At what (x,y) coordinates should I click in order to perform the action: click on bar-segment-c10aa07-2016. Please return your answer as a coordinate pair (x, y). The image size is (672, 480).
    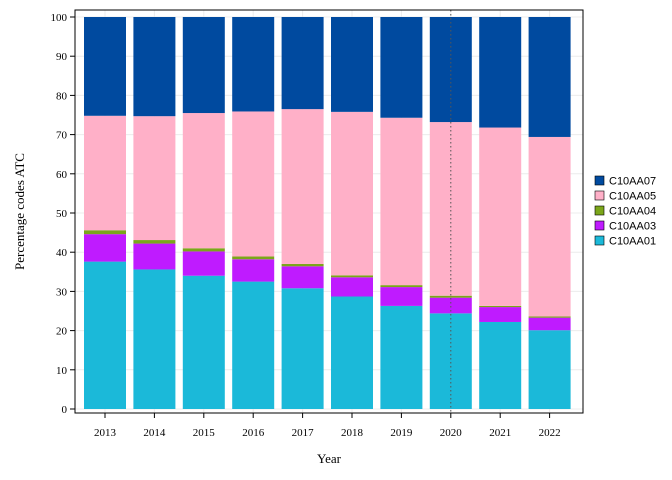
    Looking at the image, I should click on (253, 64).